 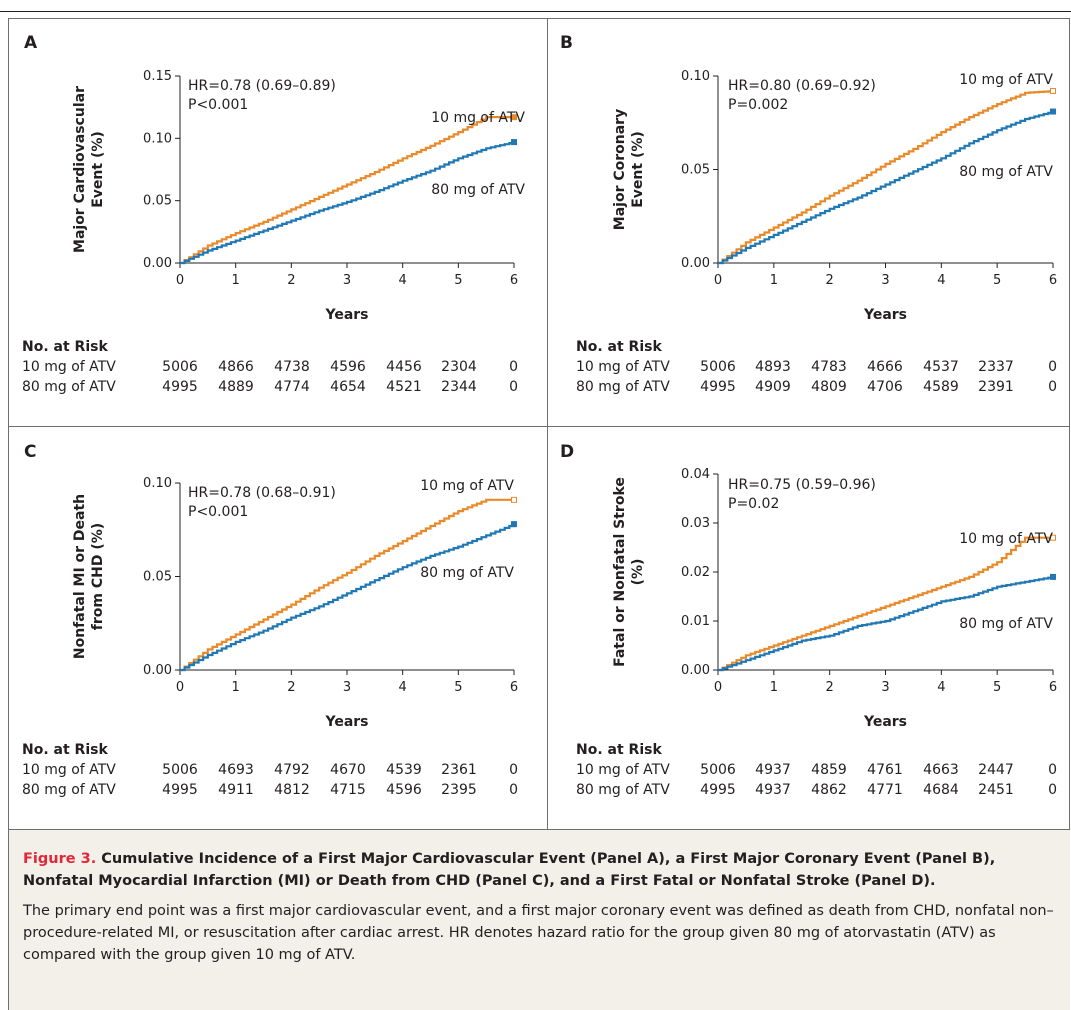 I want to click on risk-value: 2304, so click(x=459, y=367).